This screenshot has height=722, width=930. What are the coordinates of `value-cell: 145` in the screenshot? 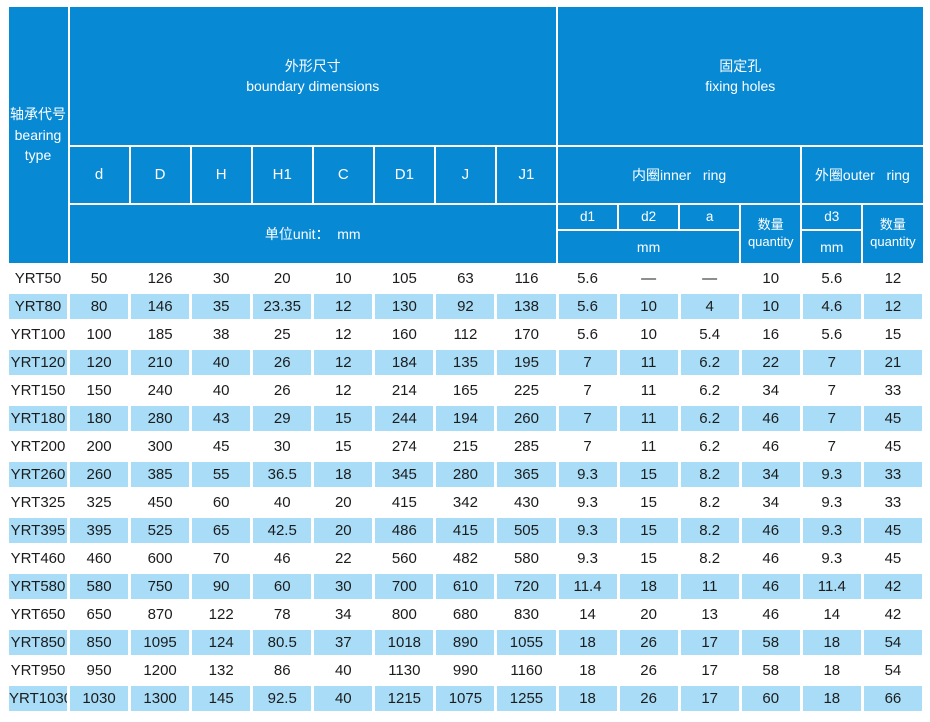 It's located at (221, 698).